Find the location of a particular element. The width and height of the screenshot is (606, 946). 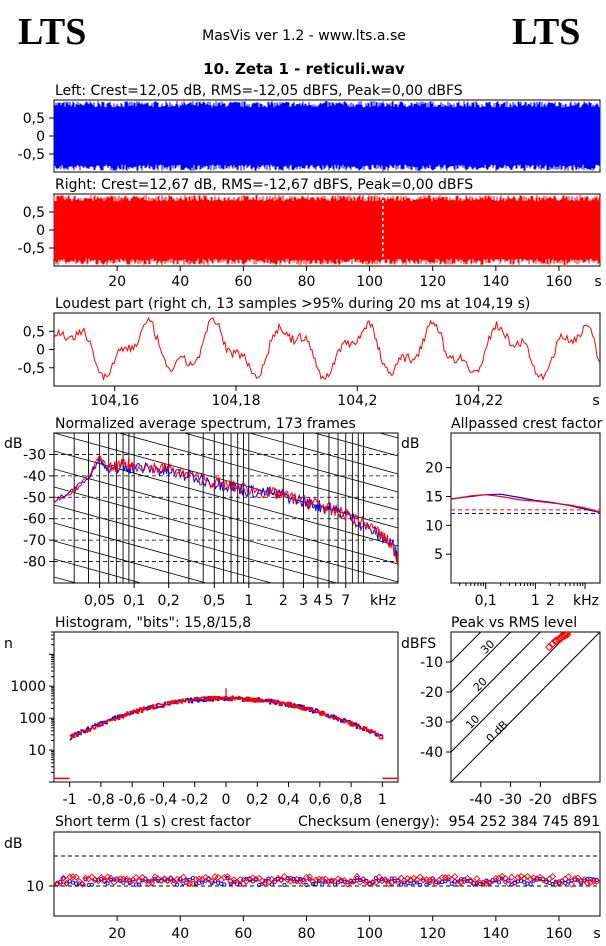

spectrum-xtick-label: 0,2 is located at coordinates (169, 601).